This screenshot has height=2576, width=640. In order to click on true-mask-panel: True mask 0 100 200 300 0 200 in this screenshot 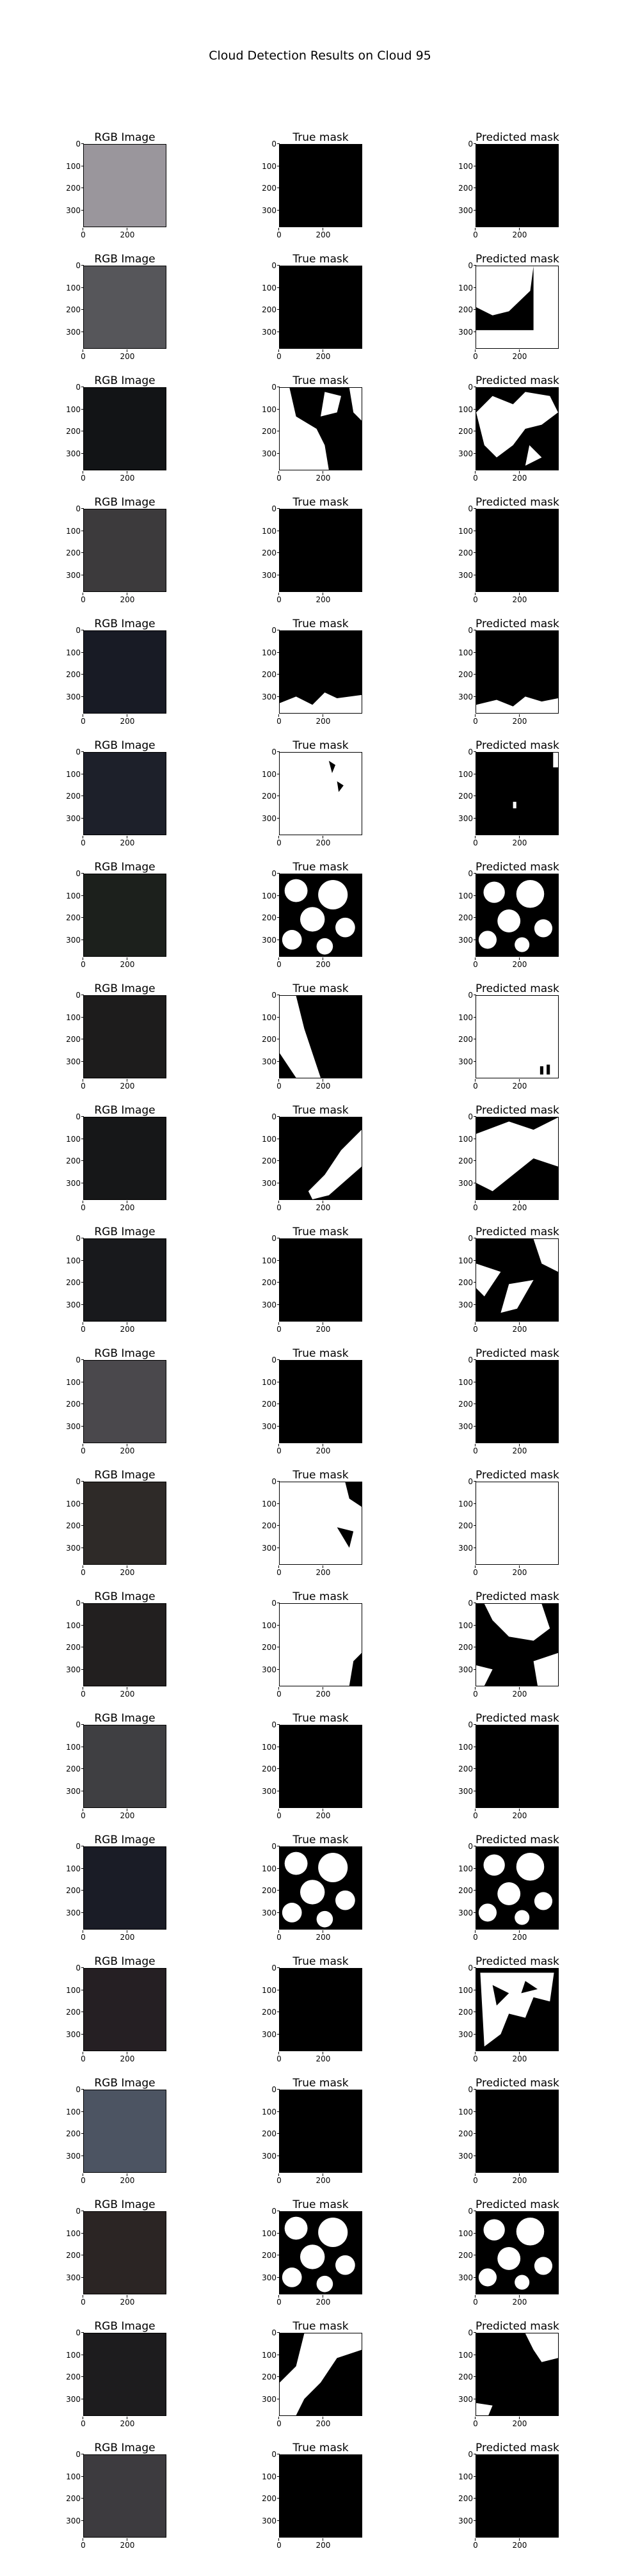, I will do `click(336, 1171)`.